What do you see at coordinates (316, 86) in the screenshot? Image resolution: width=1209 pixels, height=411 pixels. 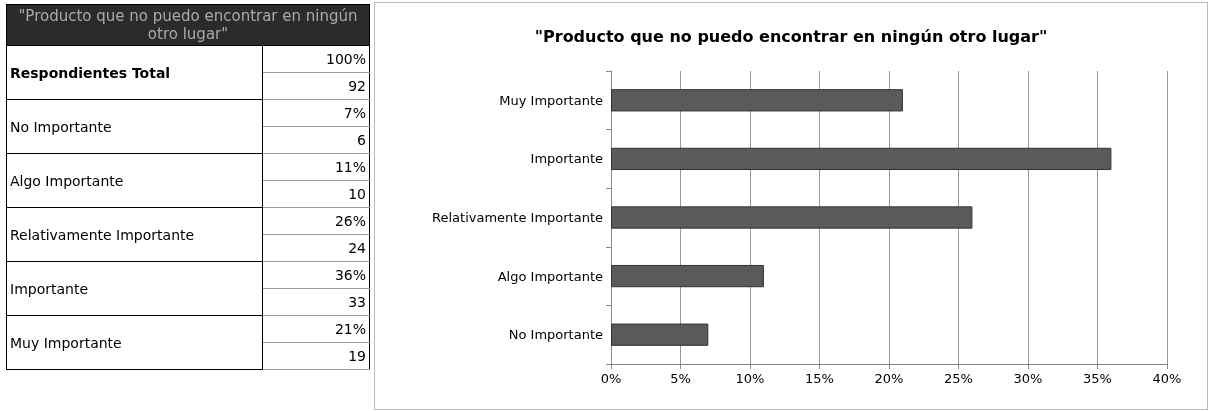 I see `text: 92` at bounding box center [316, 86].